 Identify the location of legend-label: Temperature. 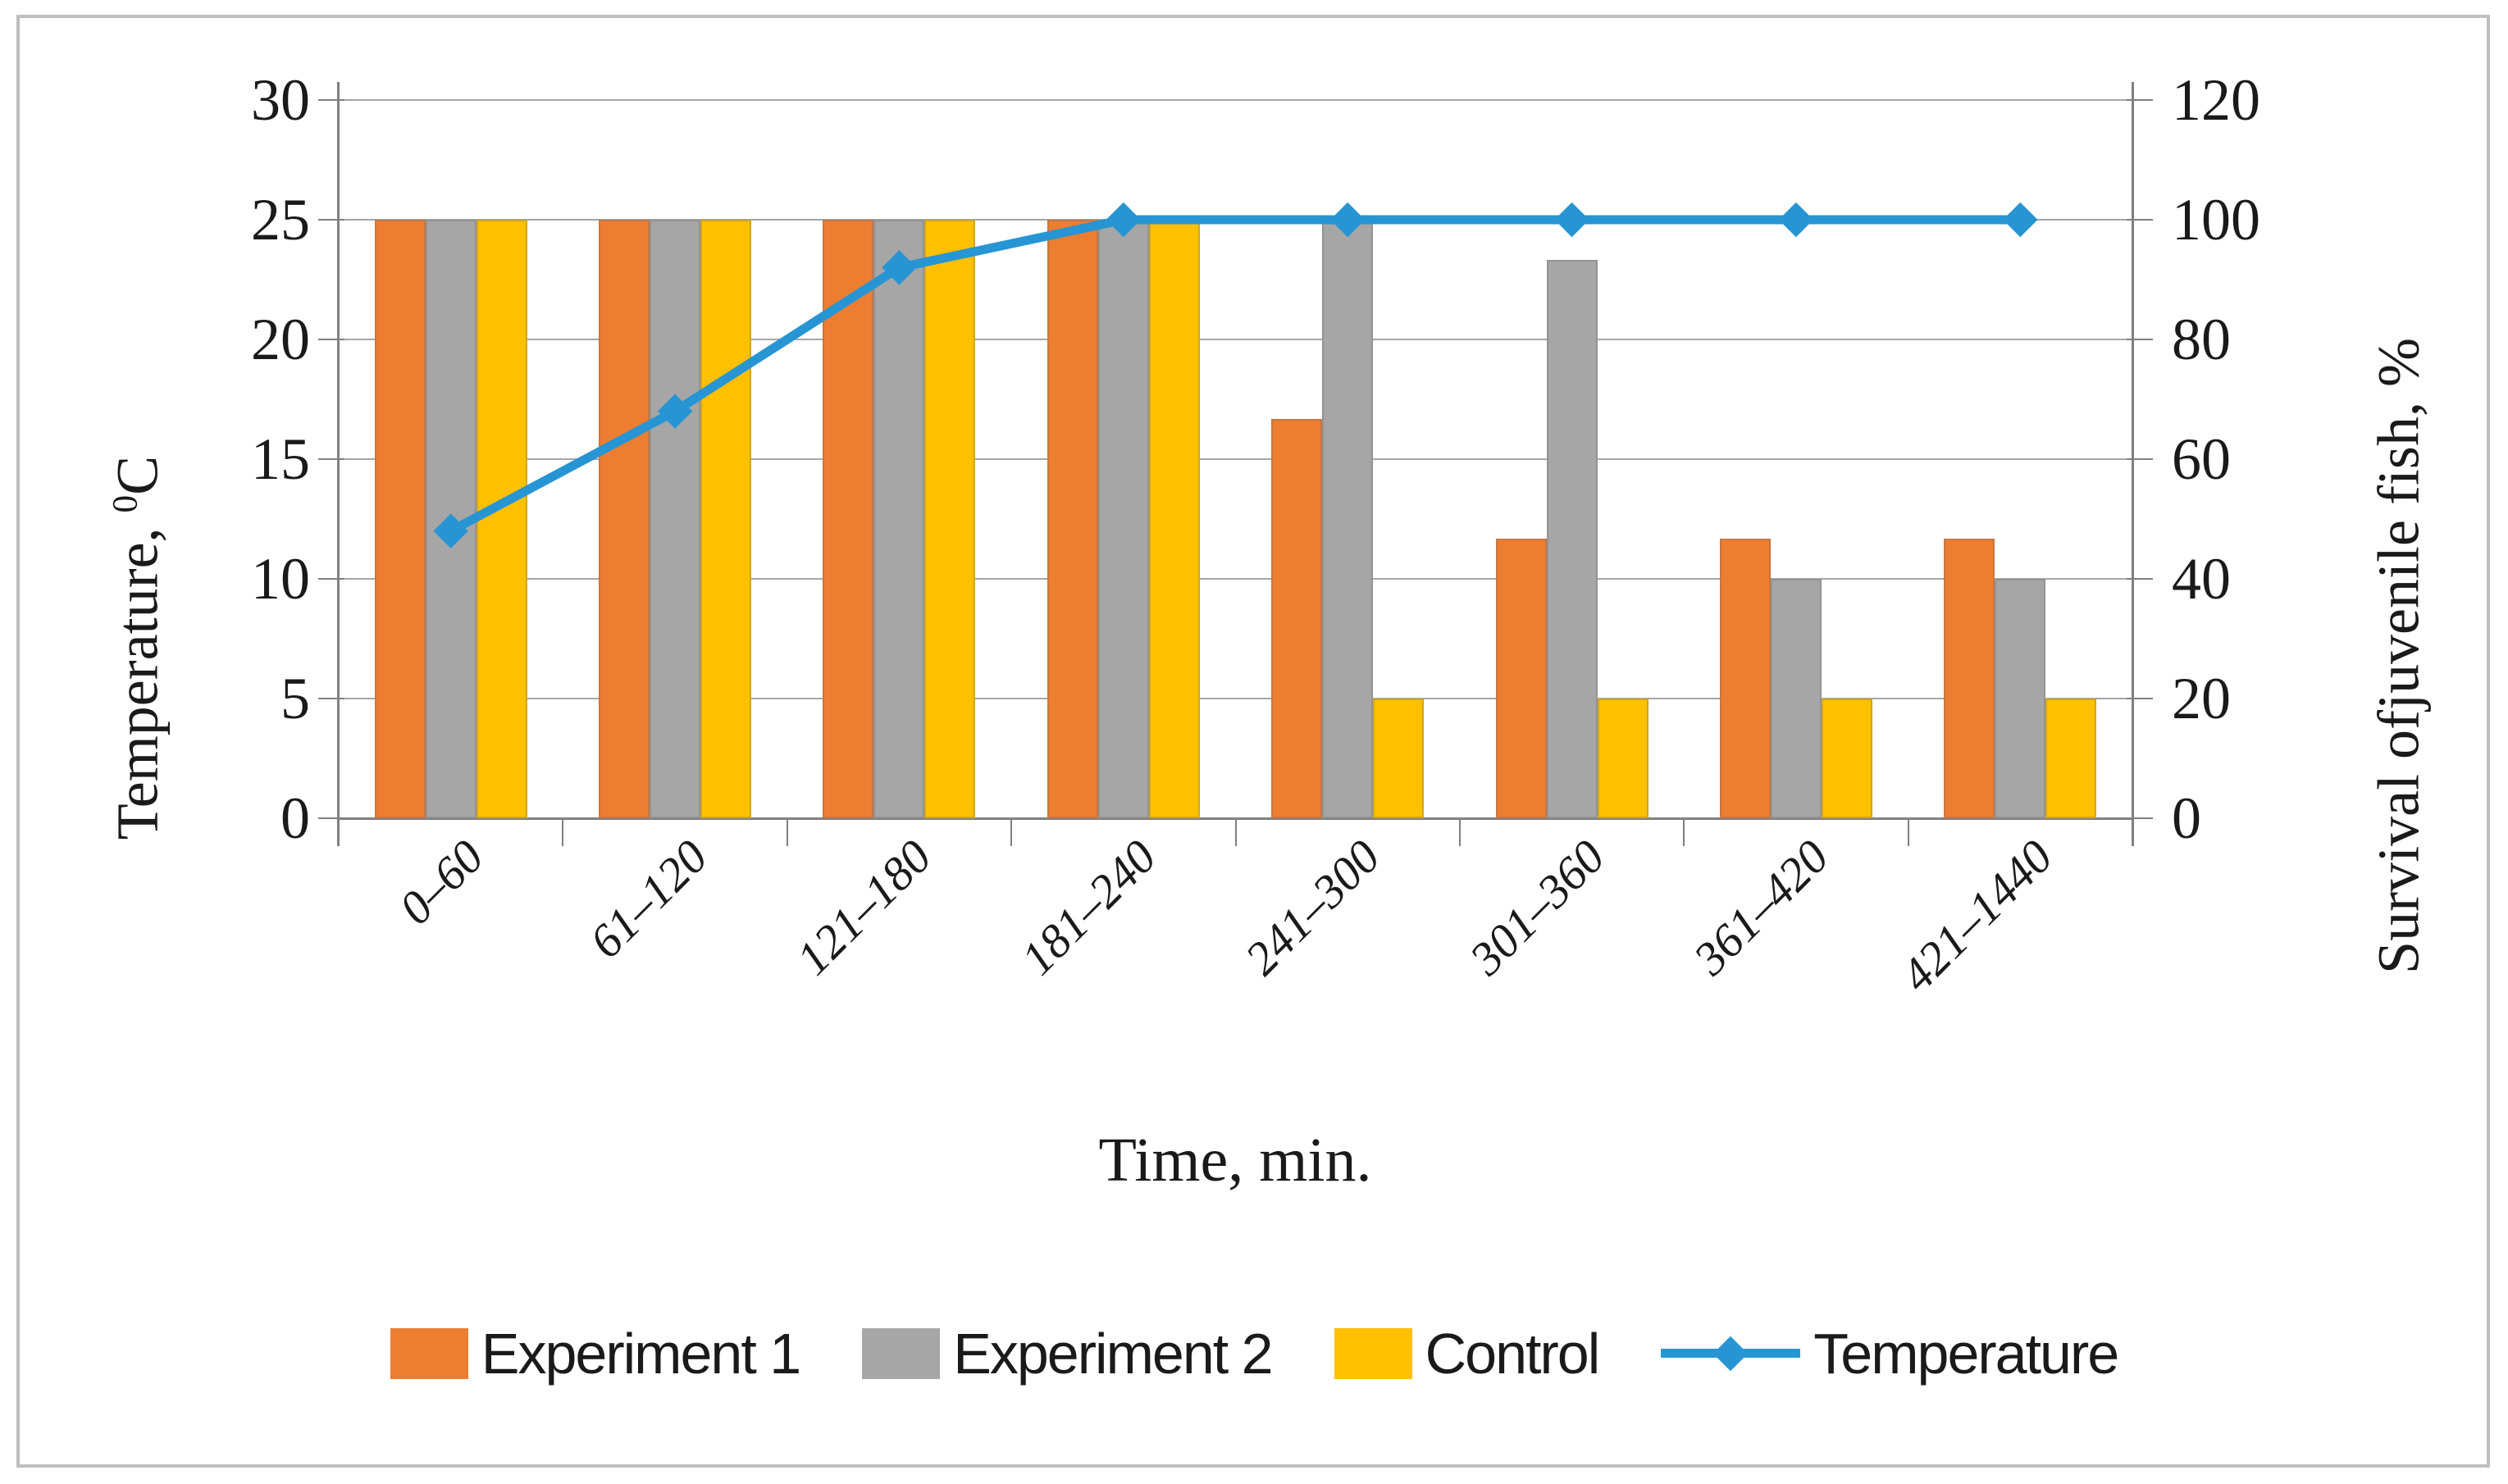
(1966, 1354).